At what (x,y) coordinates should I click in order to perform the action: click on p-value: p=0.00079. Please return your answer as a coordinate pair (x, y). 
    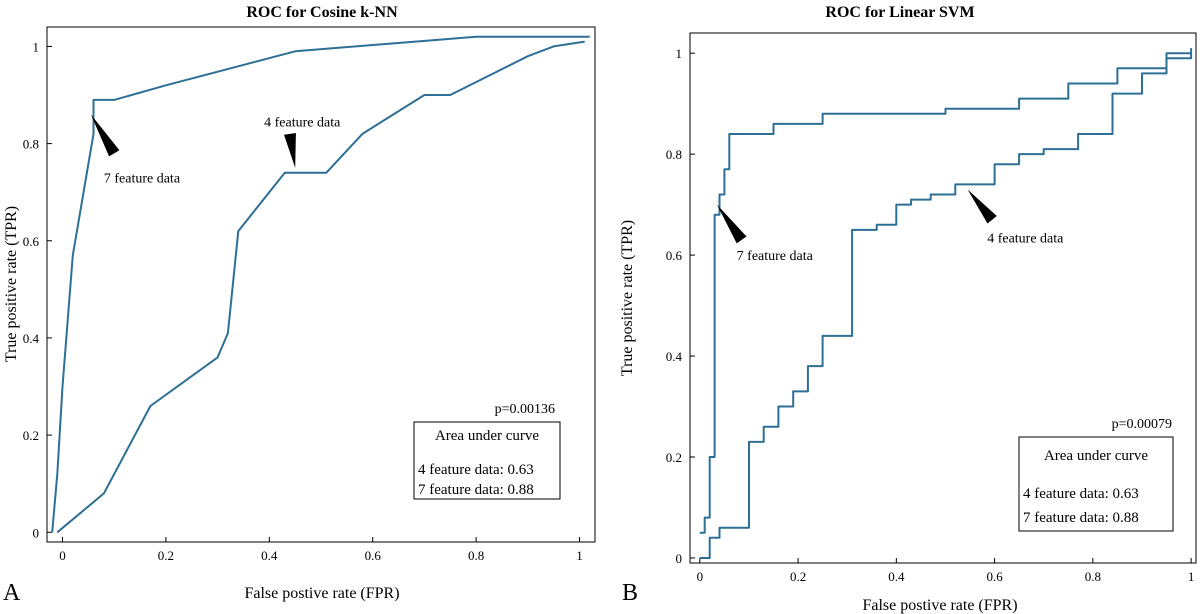
    Looking at the image, I should click on (1142, 424).